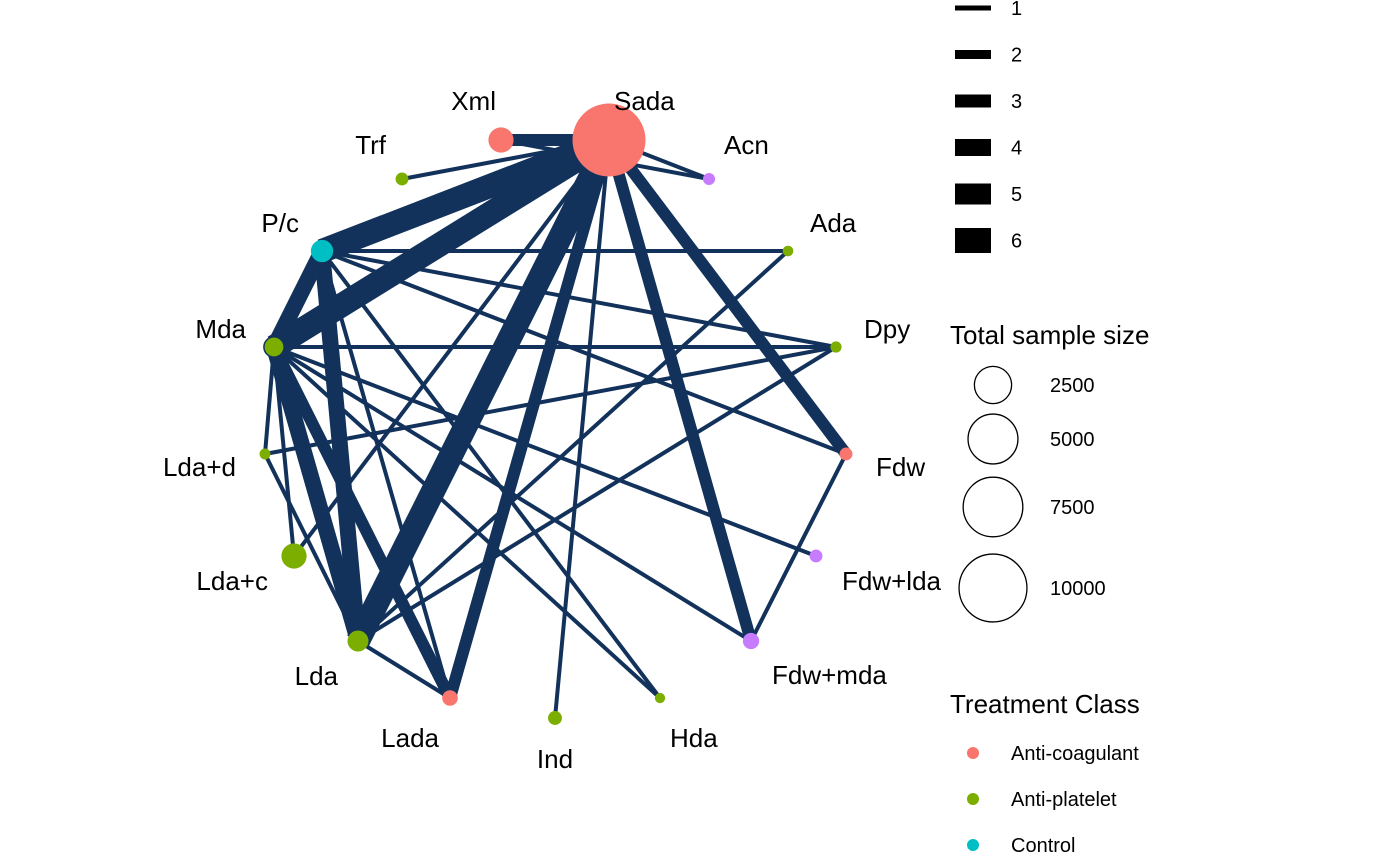  I want to click on edge-sada-lada, so click(529, 419).